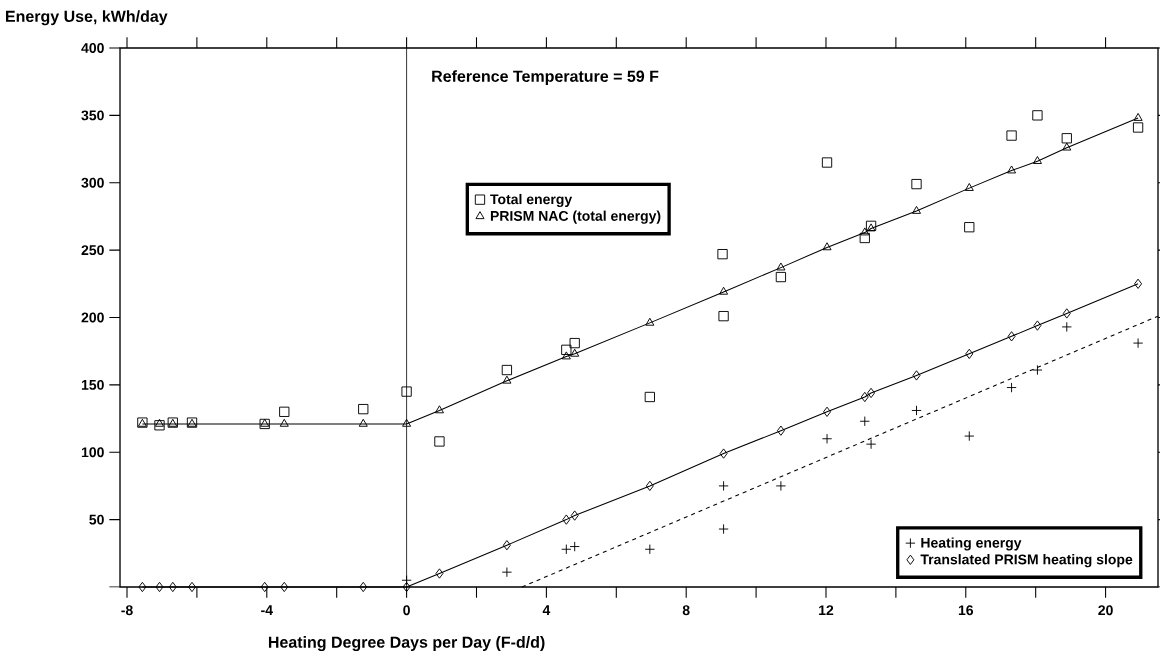 Image resolution: width=1160 pixels, height=656 pixels. What do you see at coordinates (531, 200) in the screenshot?
I see `legend-label: Total energy` at bounding box center [531, 200].